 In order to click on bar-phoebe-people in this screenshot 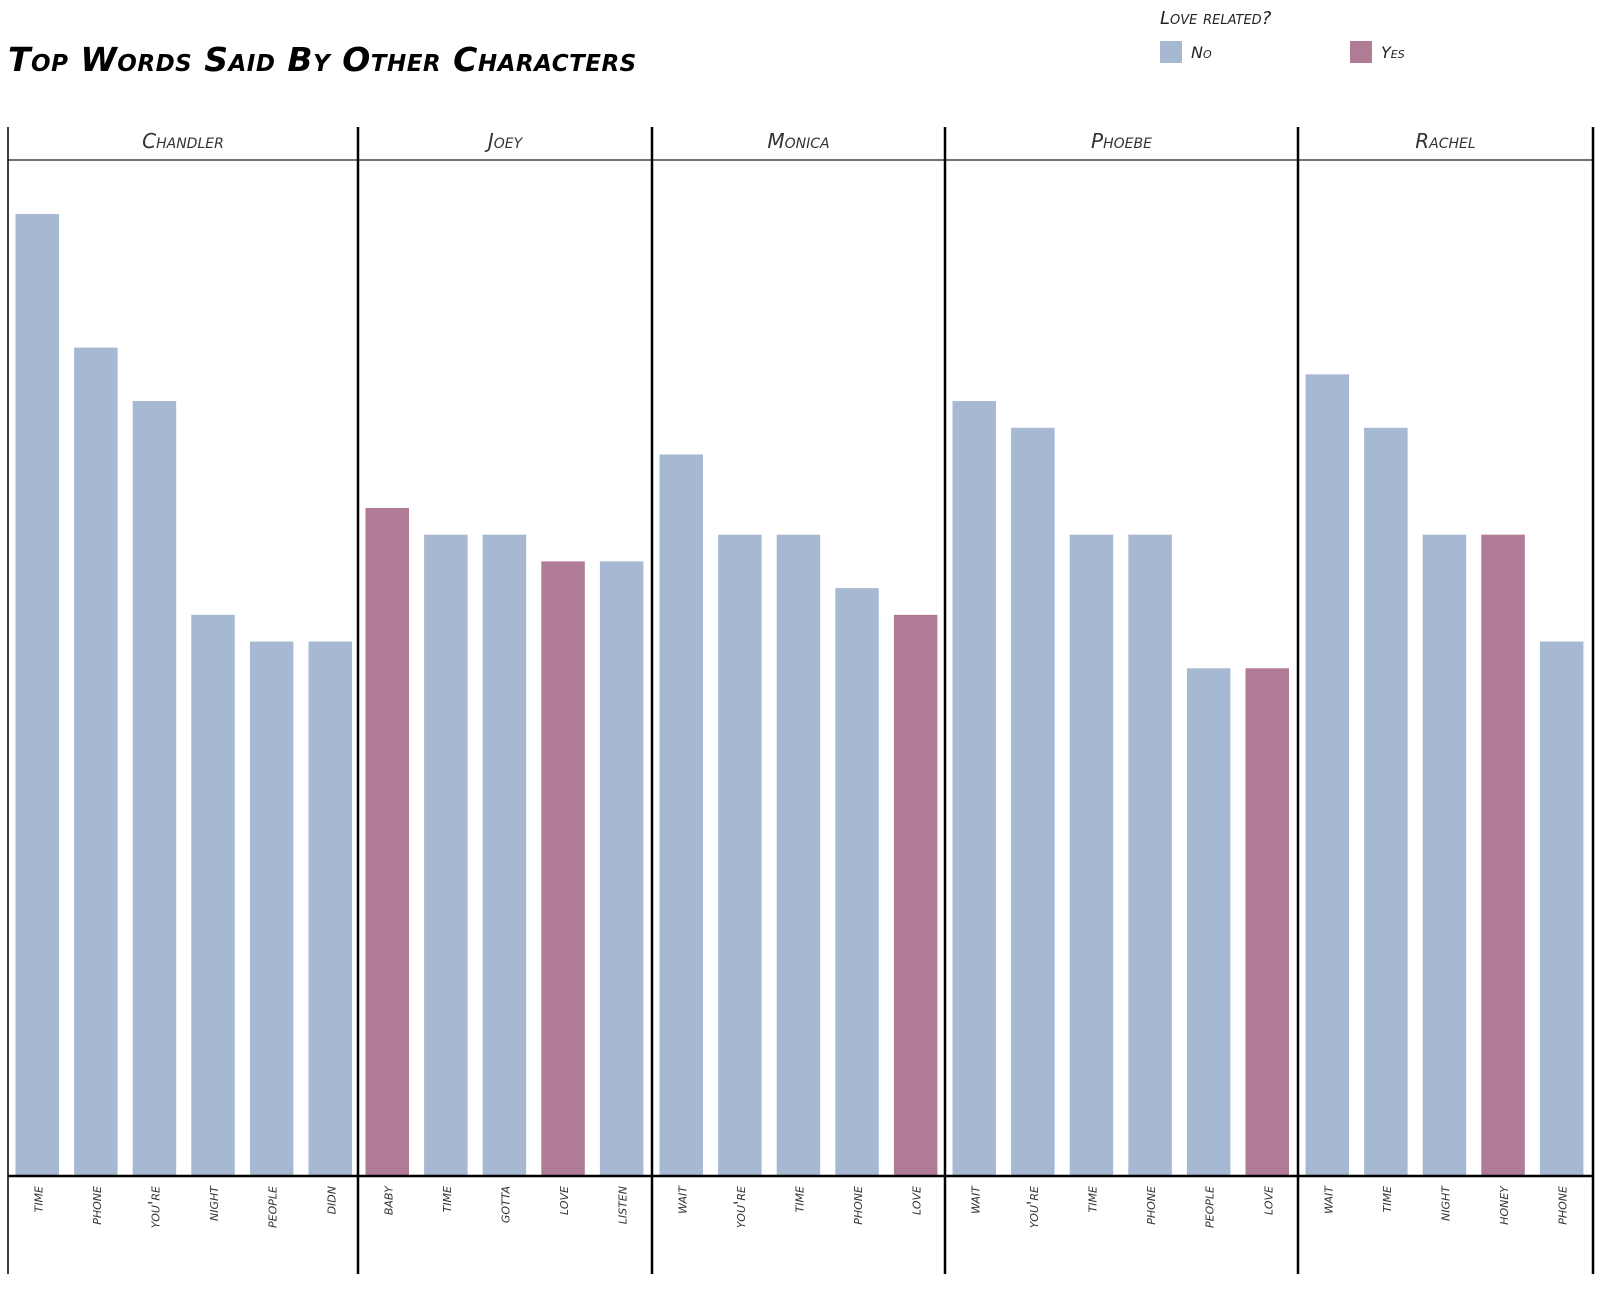, I will do `click(1208, 922)`.